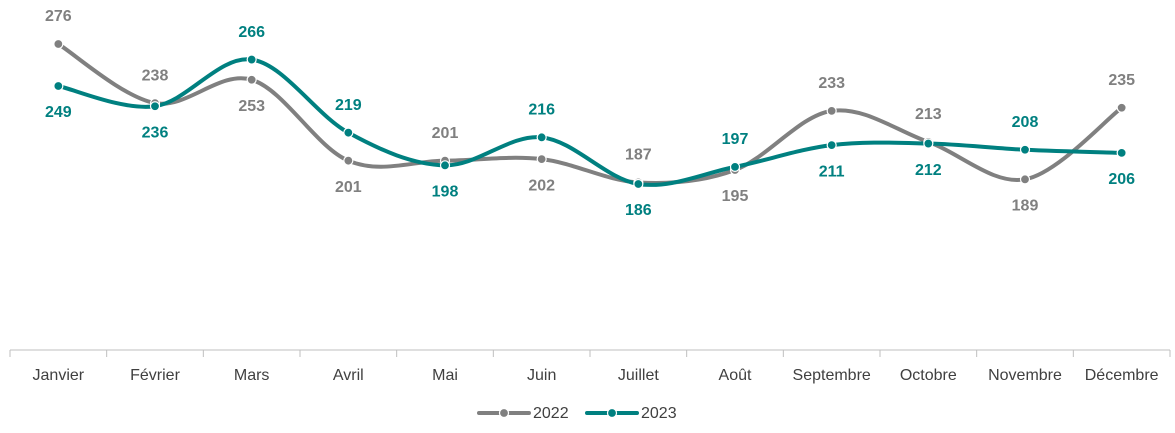 The width and height of the screenshot is (1175, 433). What do you see at coordinates (659, 413) in the screenshot?
I see `legend-label: 2023` at bounding box center [659, 413].